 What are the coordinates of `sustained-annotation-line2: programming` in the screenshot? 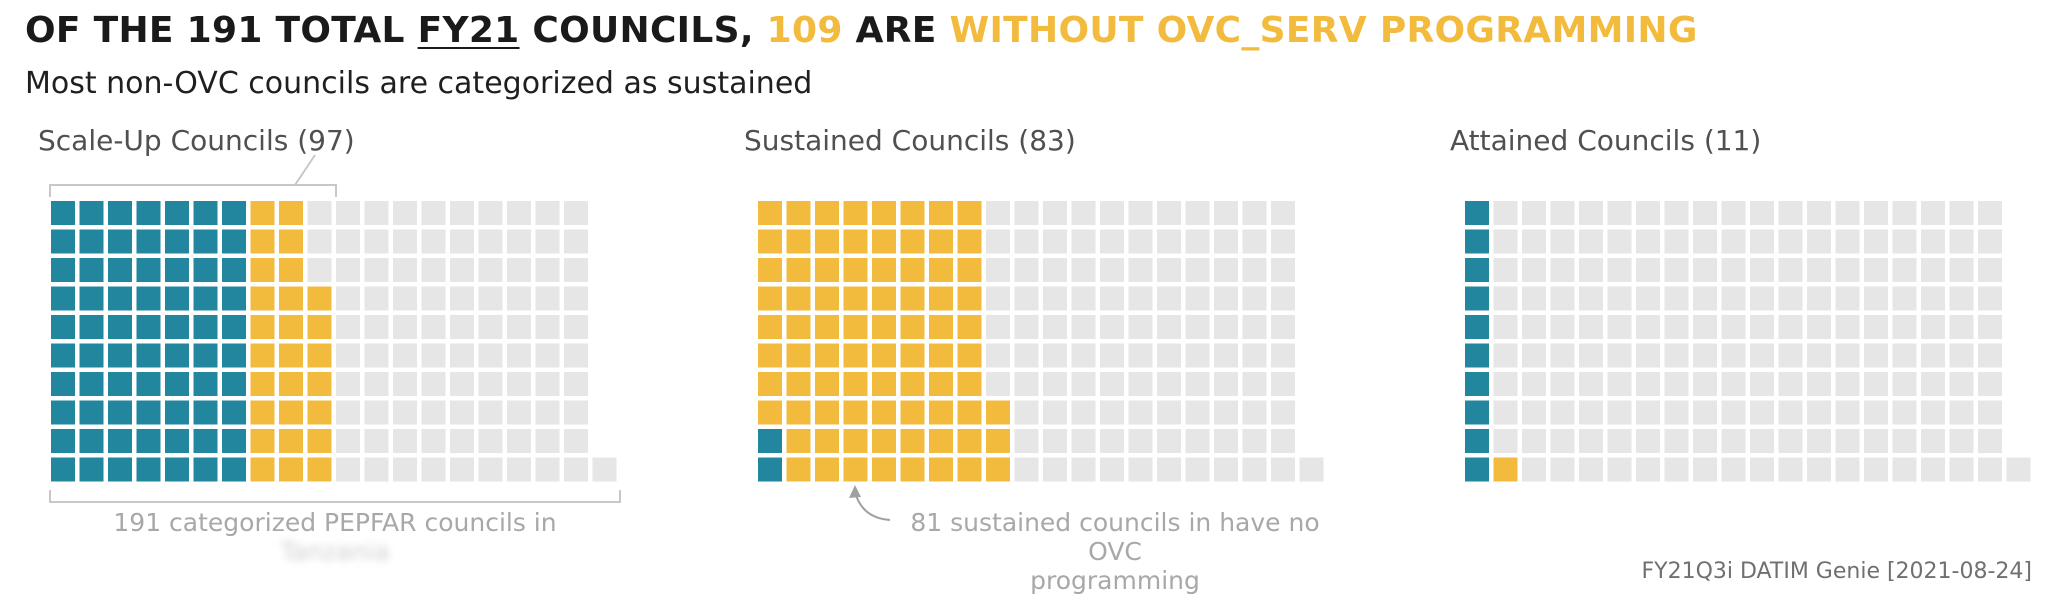 It's located at (1115, 580).